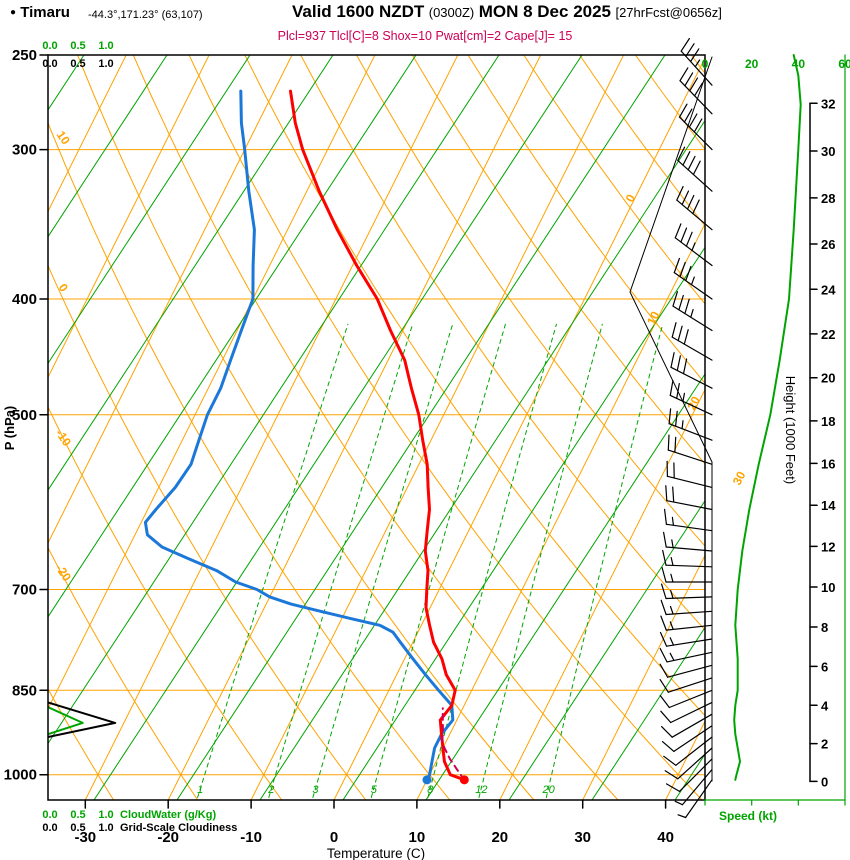 This screenshot has height=860, width=850. I want to click on cloudwater-legend: CloudWater (g/Kg), so click(168, 815).